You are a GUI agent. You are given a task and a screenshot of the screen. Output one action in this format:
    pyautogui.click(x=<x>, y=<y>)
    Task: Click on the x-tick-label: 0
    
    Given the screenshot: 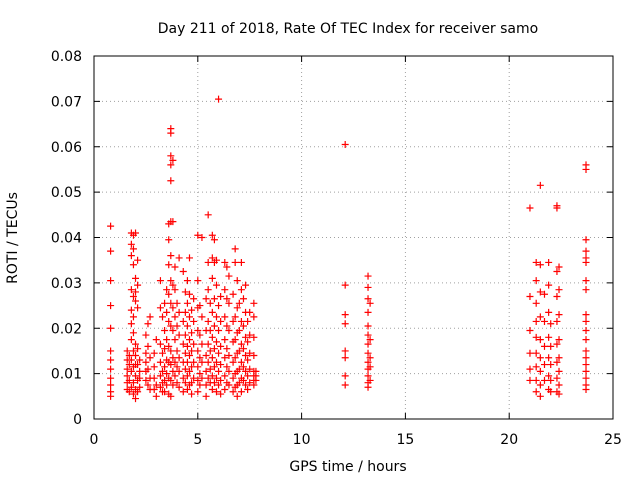 What is the action you would take?
    pyautogui.click(x=94, y=440)
    